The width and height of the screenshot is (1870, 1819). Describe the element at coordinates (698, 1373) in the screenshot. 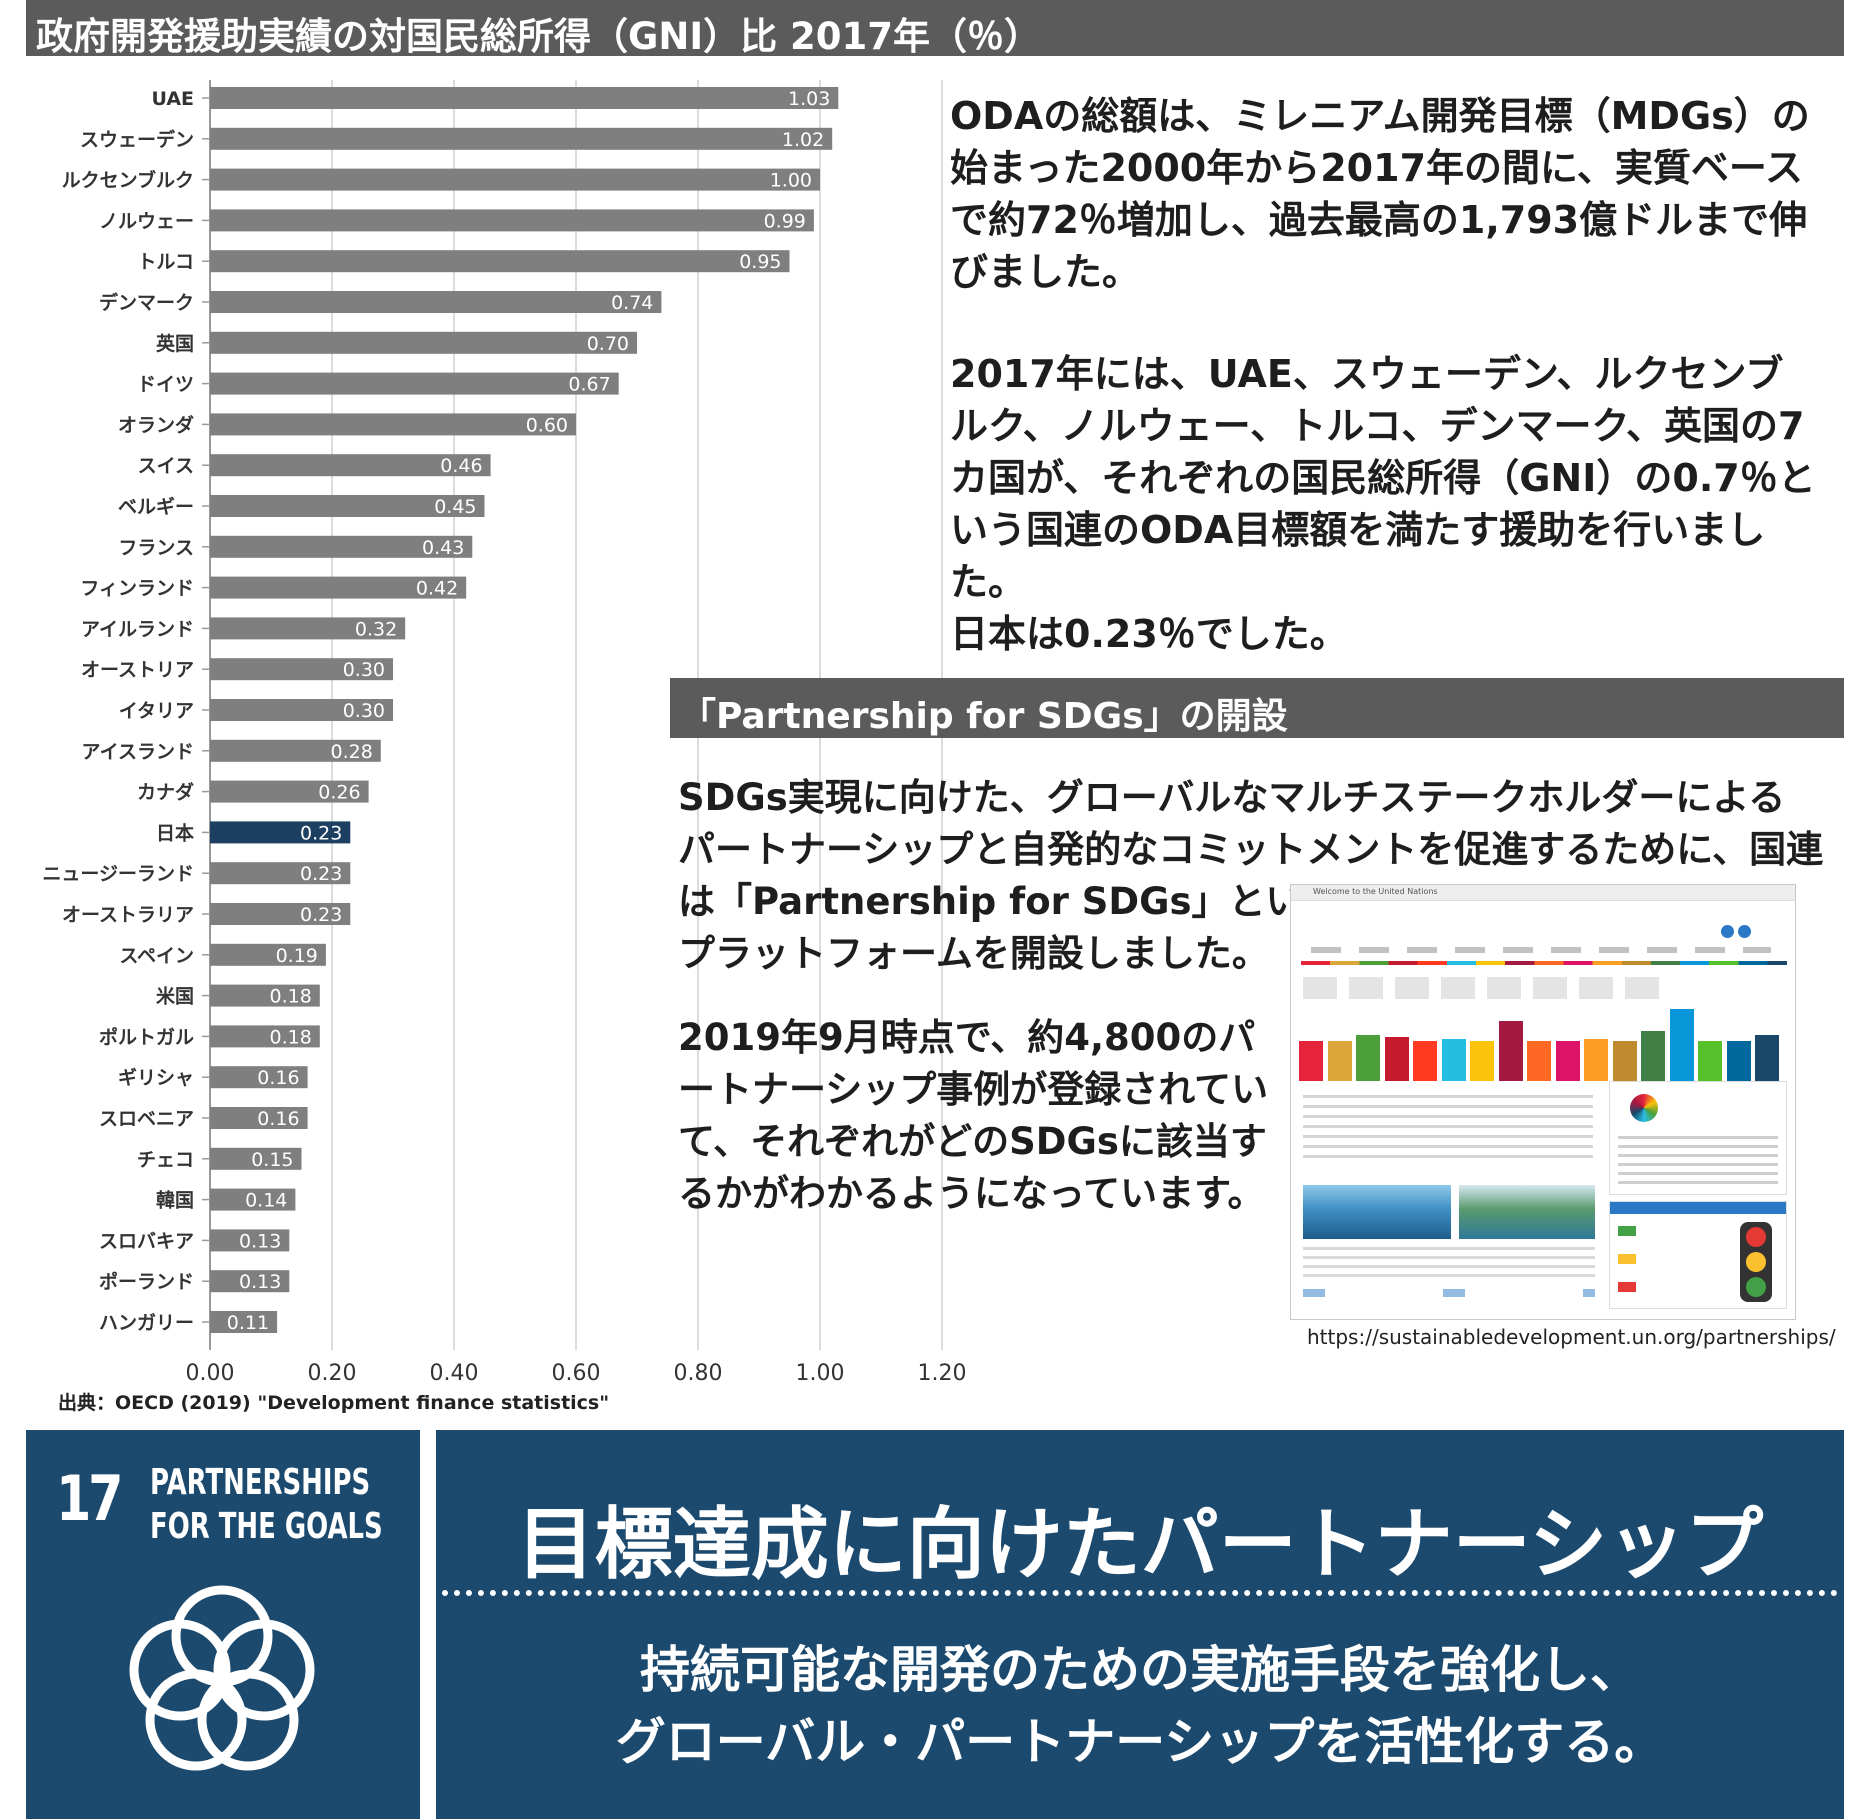

I see `x-tick-label: 0.80` at that location.